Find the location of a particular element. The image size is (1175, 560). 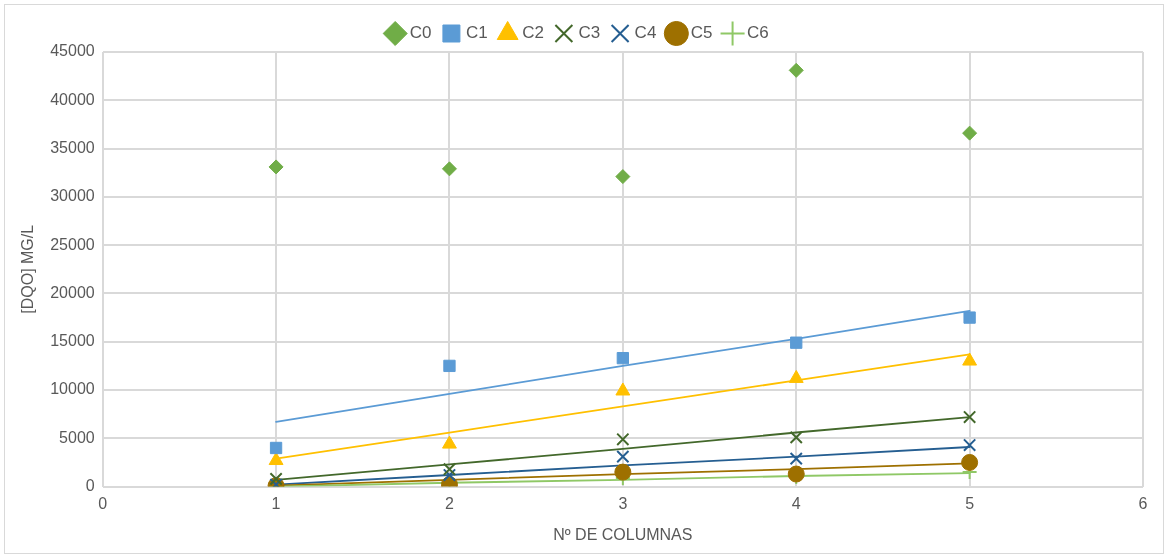

legend-label: C6 is located at coordinates (758, 33).